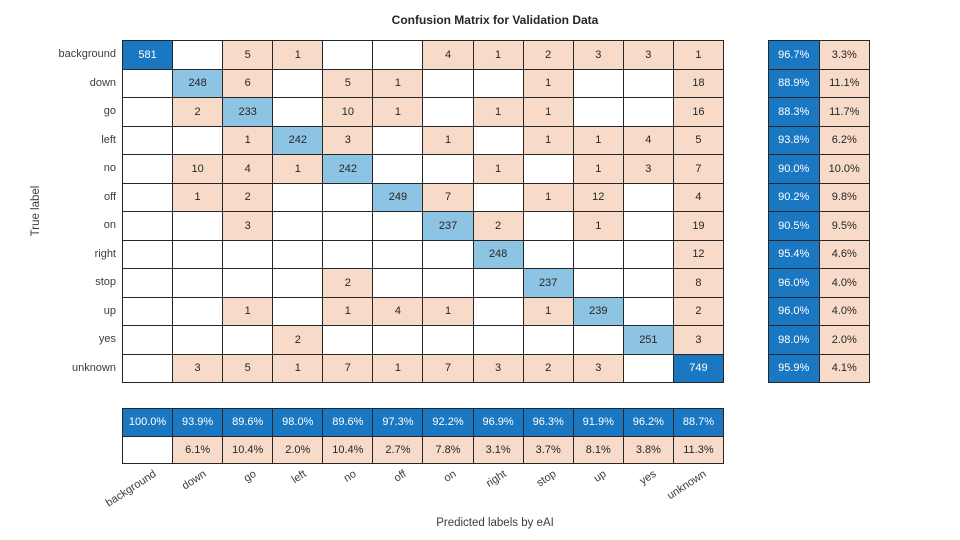 The height and width of the screenshot is (540, 960). What do you see at coordinates (448, 450) in the screenshot?
I see `column-summary-cell: 7.8%` at bounding box center [448, 450].